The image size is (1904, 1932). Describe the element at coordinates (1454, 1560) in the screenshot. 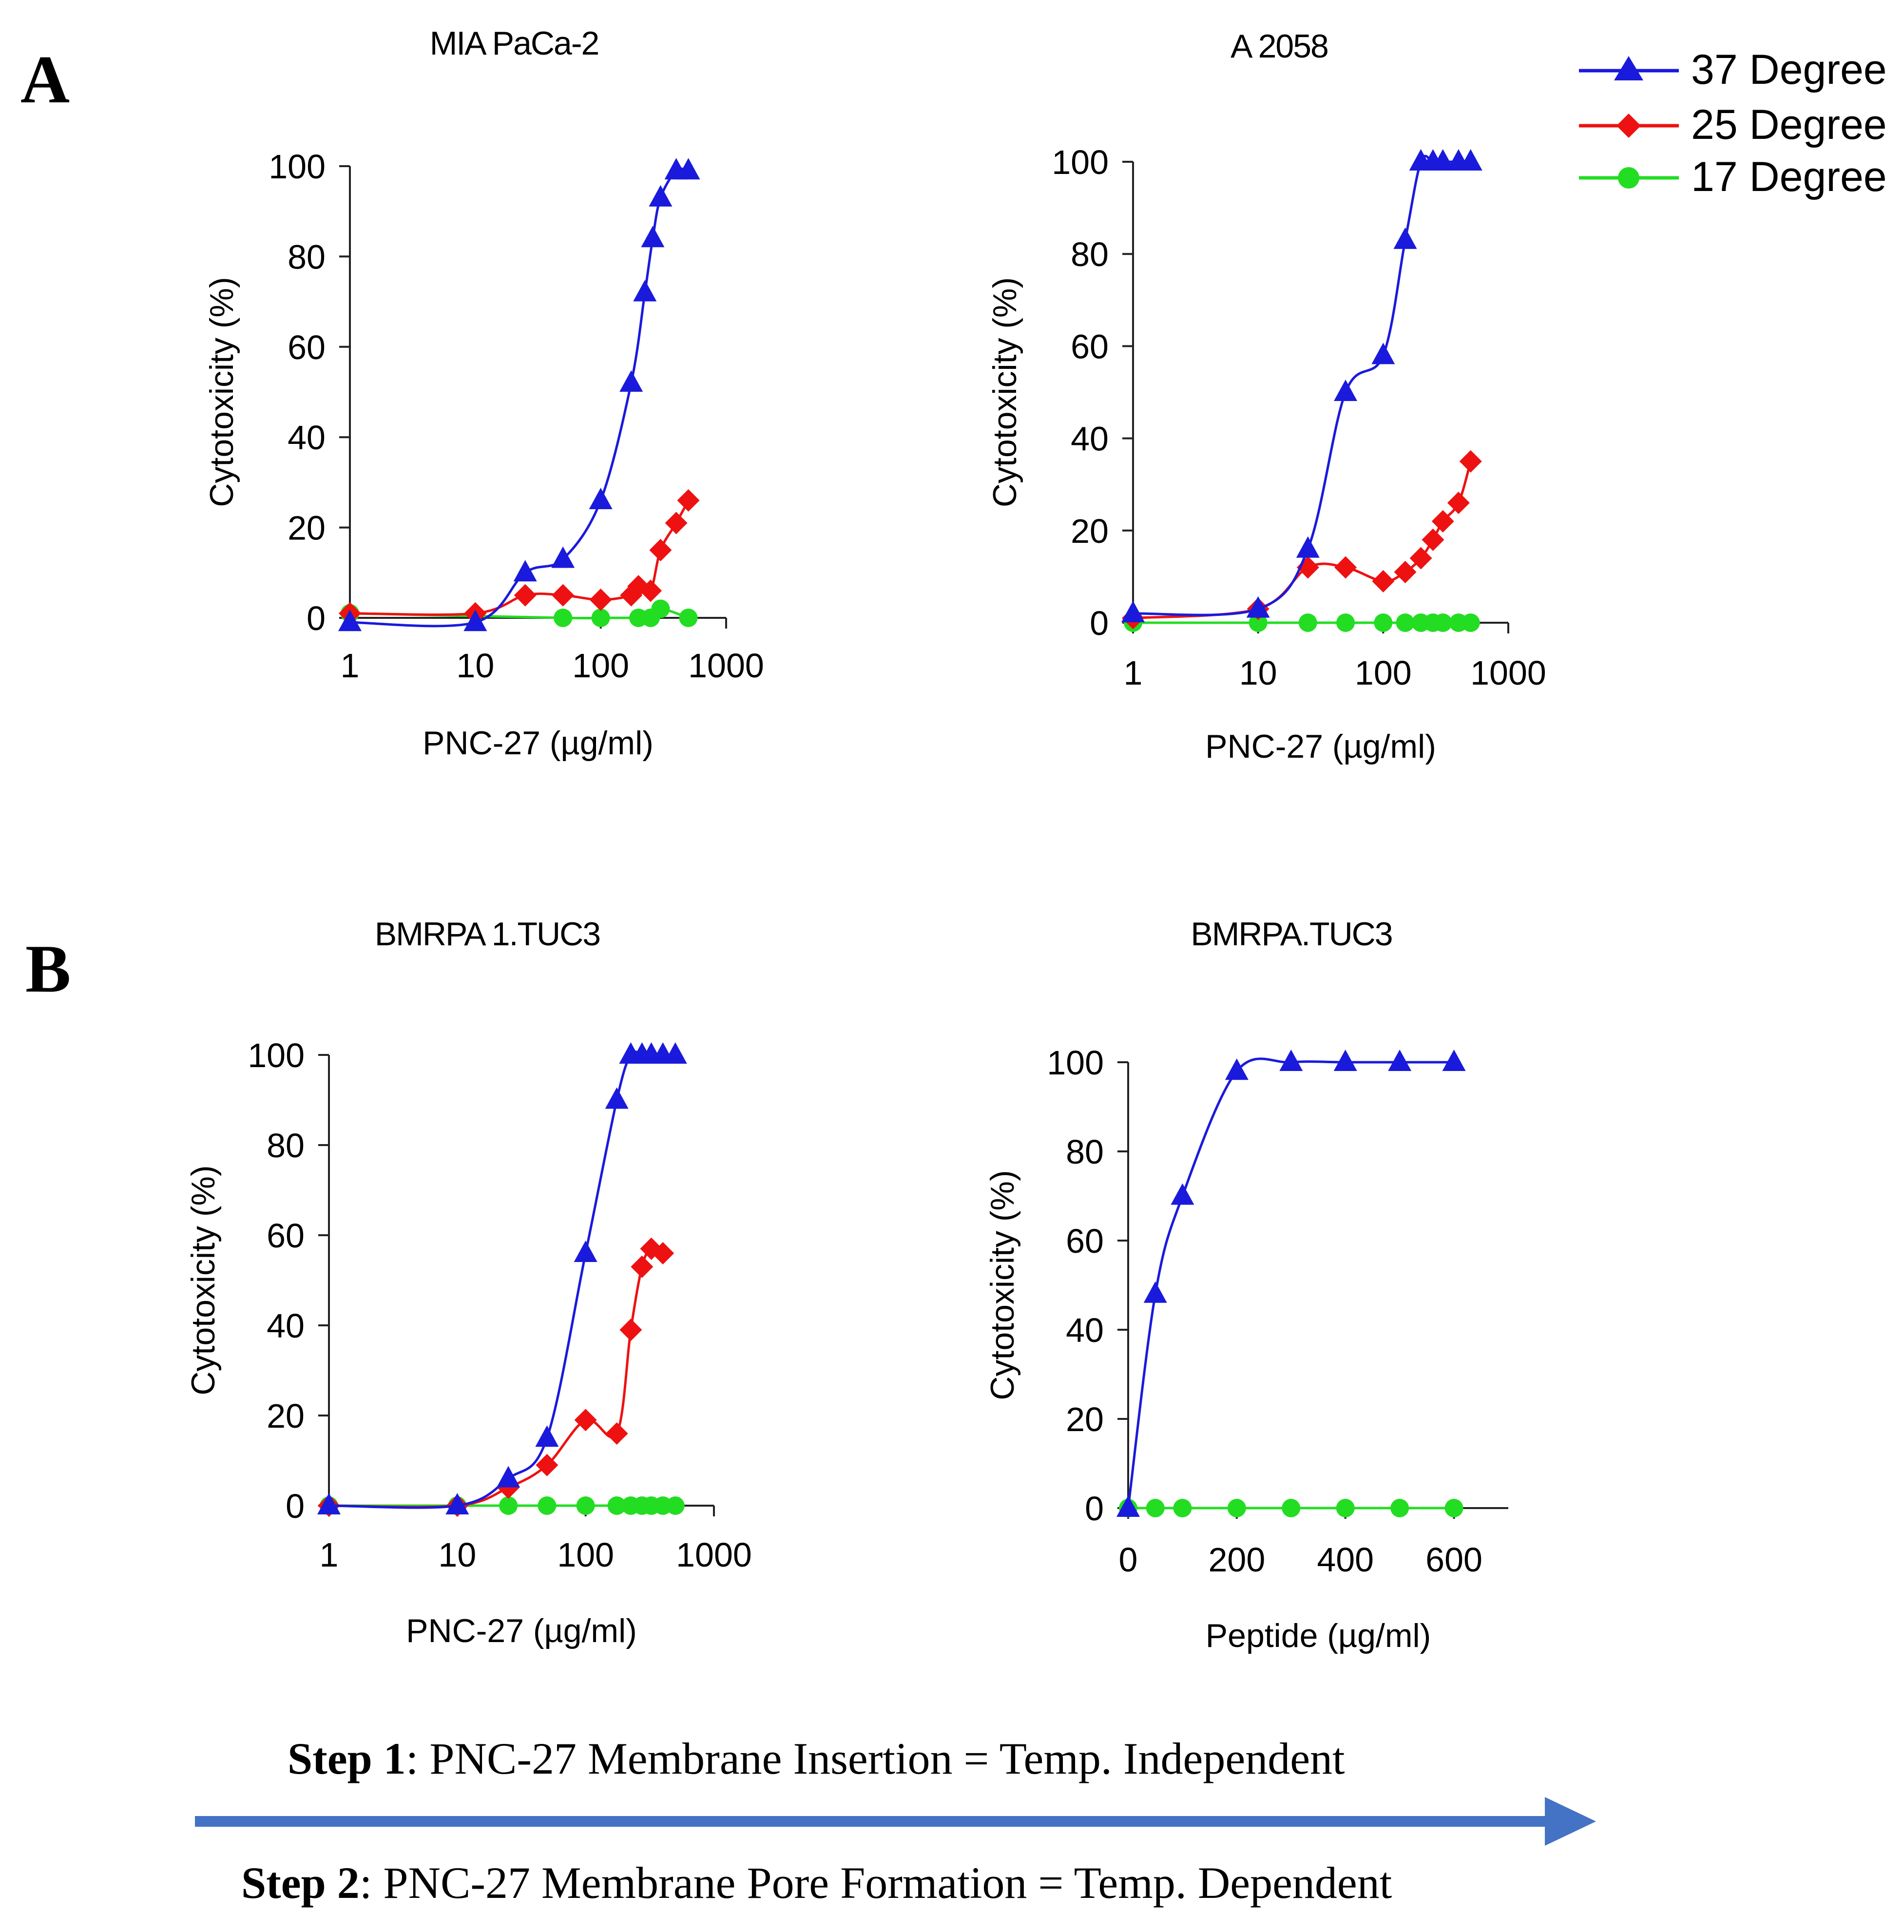

I see `x-tick-label: 600` at that location.